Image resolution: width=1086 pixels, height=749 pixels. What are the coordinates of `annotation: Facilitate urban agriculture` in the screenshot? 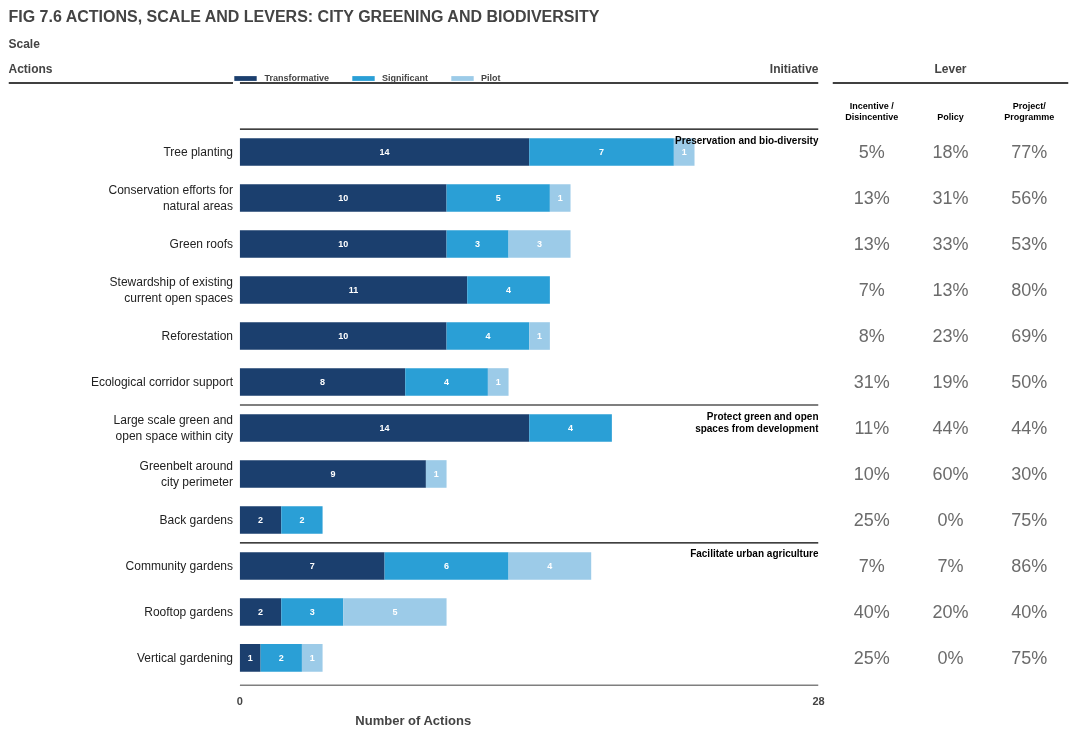 It's located at (754, 554).